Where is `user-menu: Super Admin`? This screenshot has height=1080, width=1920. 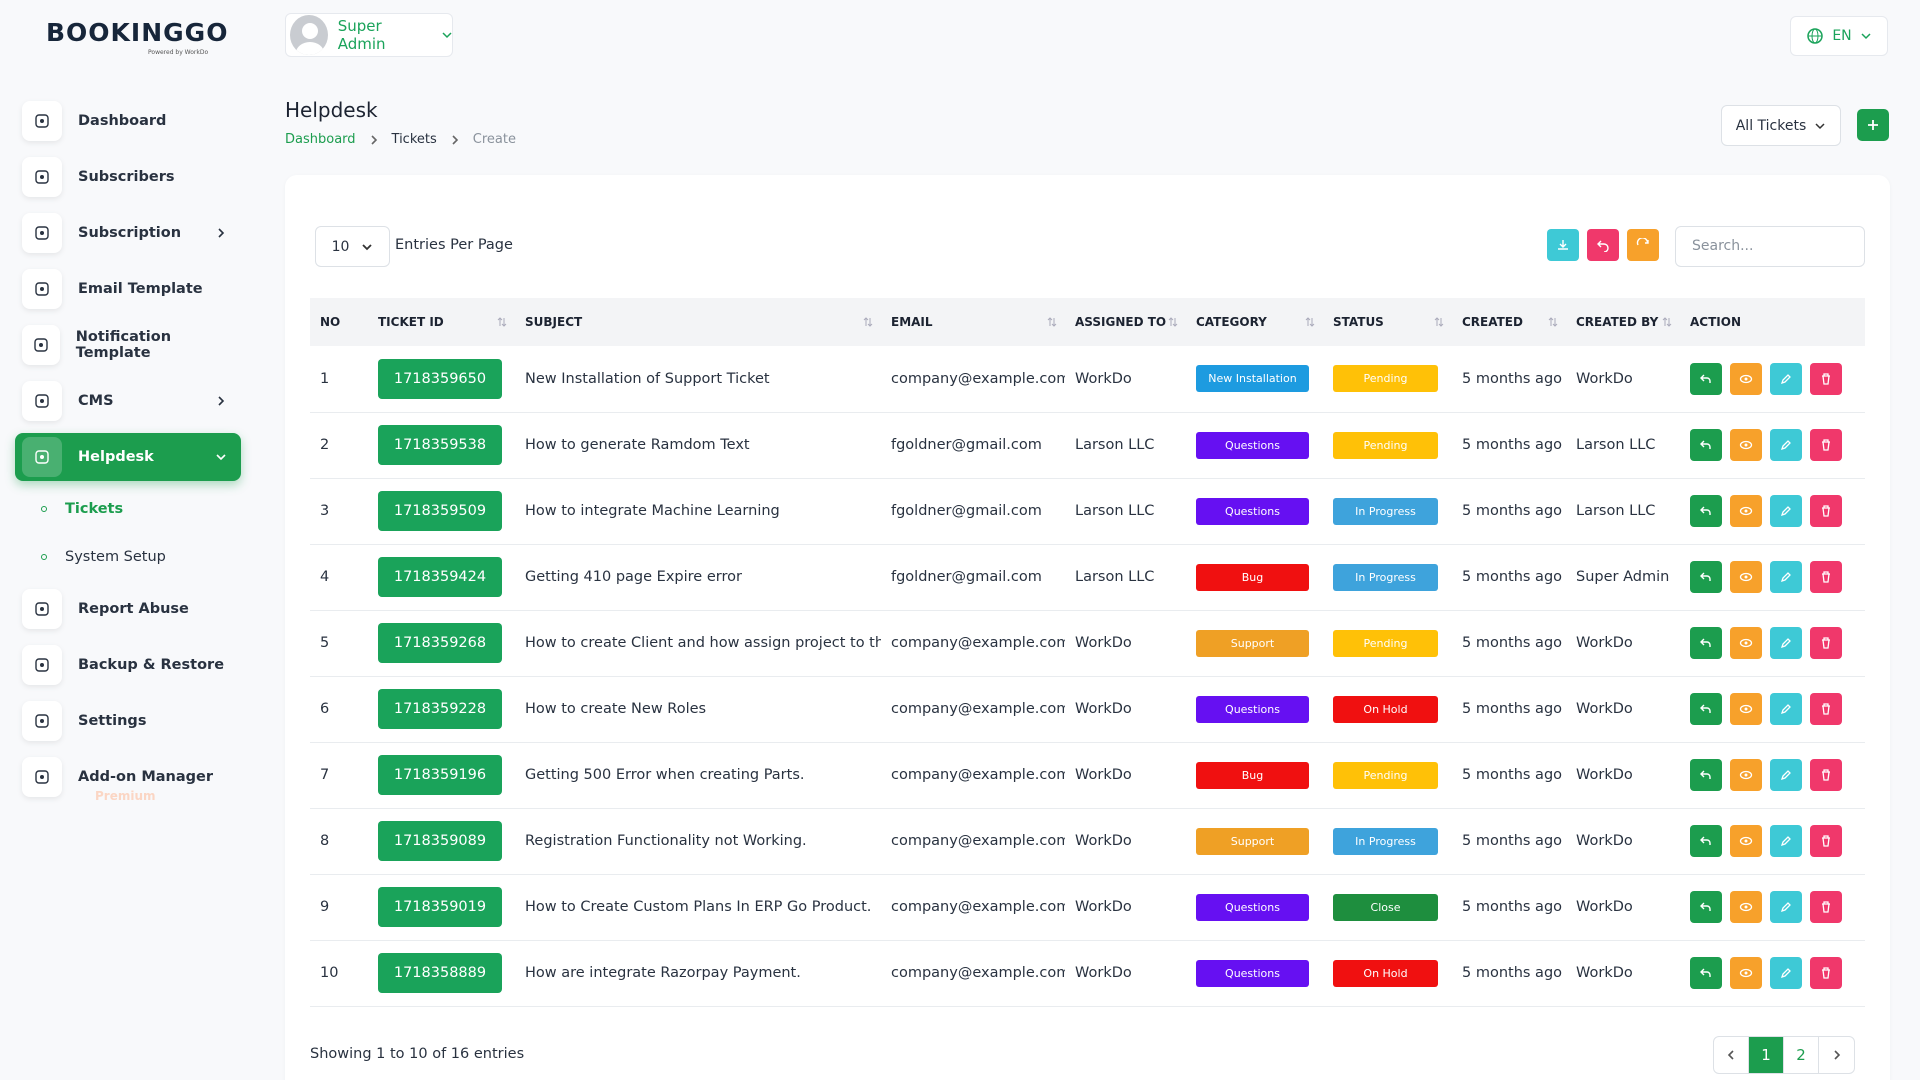
user-menu: Super Admin is located at coordinates (369, 35).